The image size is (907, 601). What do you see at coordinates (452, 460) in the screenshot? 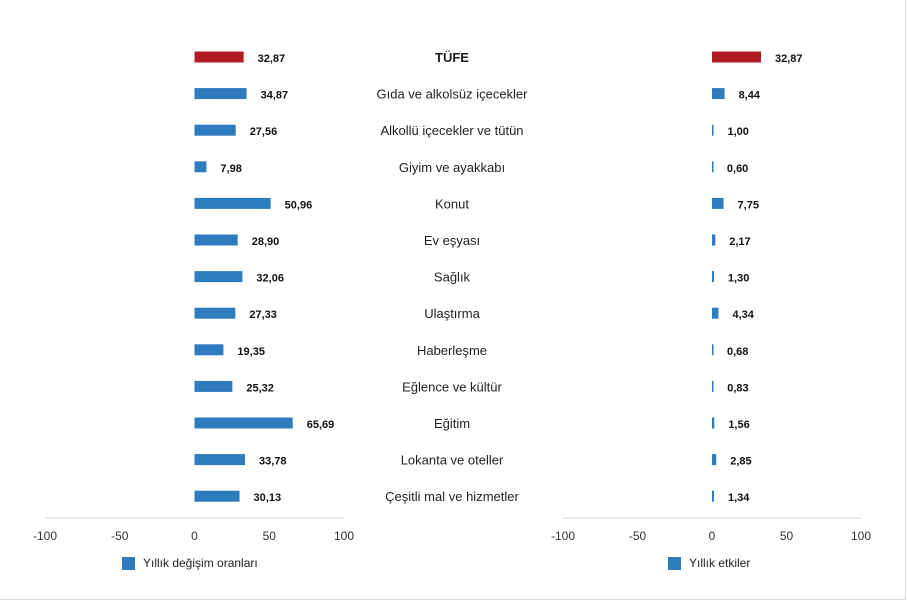
I see `category-label: Lokanta ve oteller` at bounding box center [452, 460].